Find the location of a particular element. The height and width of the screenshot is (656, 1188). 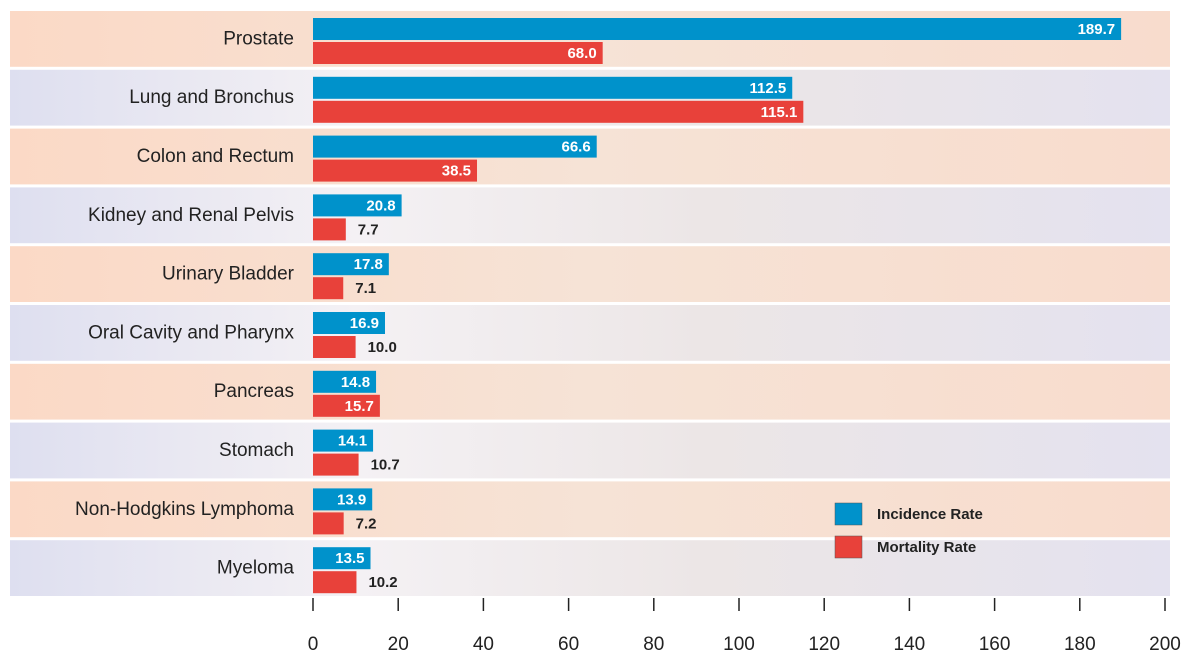

category-label: Prostate is located at coordinates (258, 38).